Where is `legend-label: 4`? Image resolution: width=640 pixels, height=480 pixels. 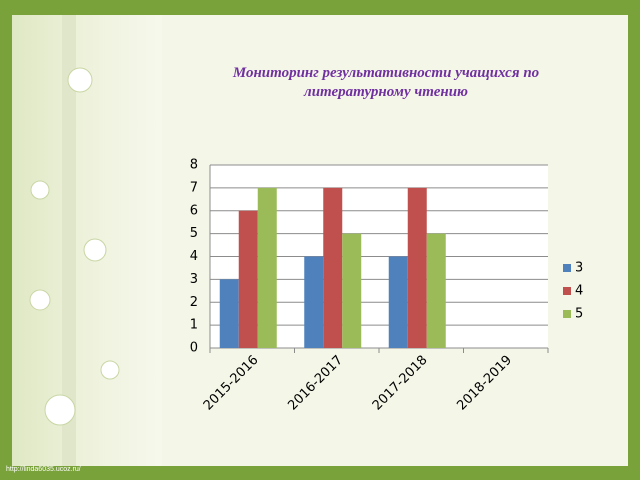
legend-label: 4 is located at coordinates (579, 291).